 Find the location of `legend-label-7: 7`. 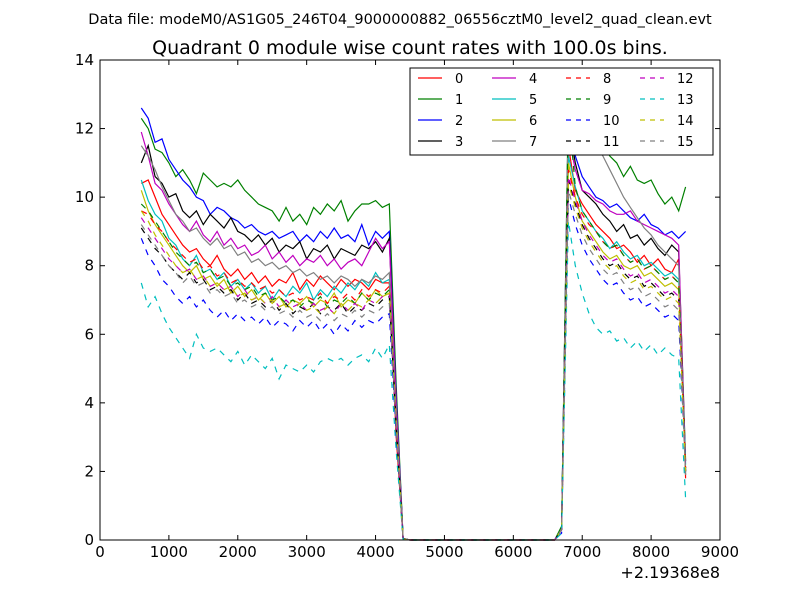

legend-label-7: 7 is located at coordinates (533, 142).